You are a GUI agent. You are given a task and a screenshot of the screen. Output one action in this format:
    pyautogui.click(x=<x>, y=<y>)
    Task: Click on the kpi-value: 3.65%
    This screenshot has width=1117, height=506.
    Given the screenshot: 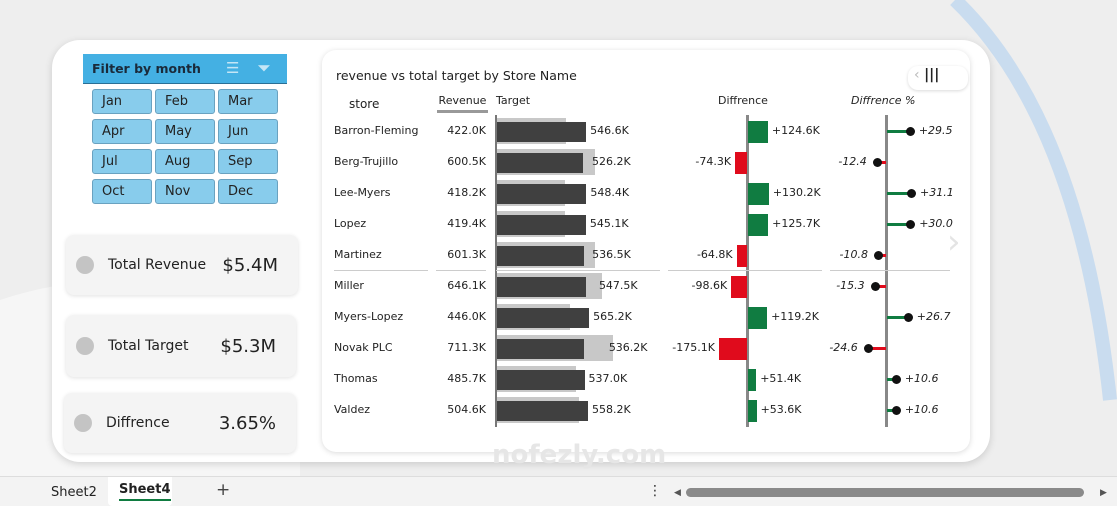 What is the action you would take?
    pyautogui.click(x=247, y=423)
    